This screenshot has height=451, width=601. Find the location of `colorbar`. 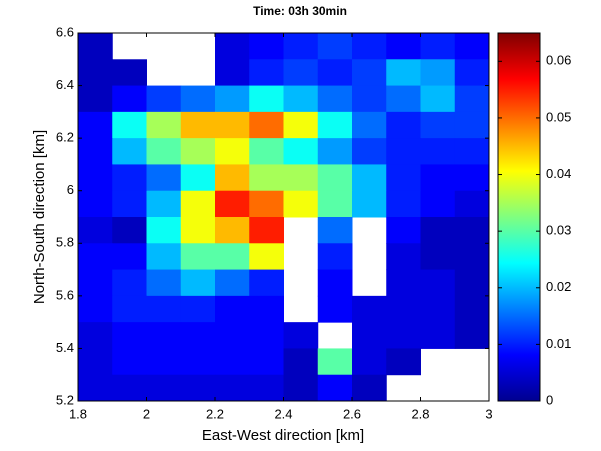

colorbar is located at coordinates (519, 217).